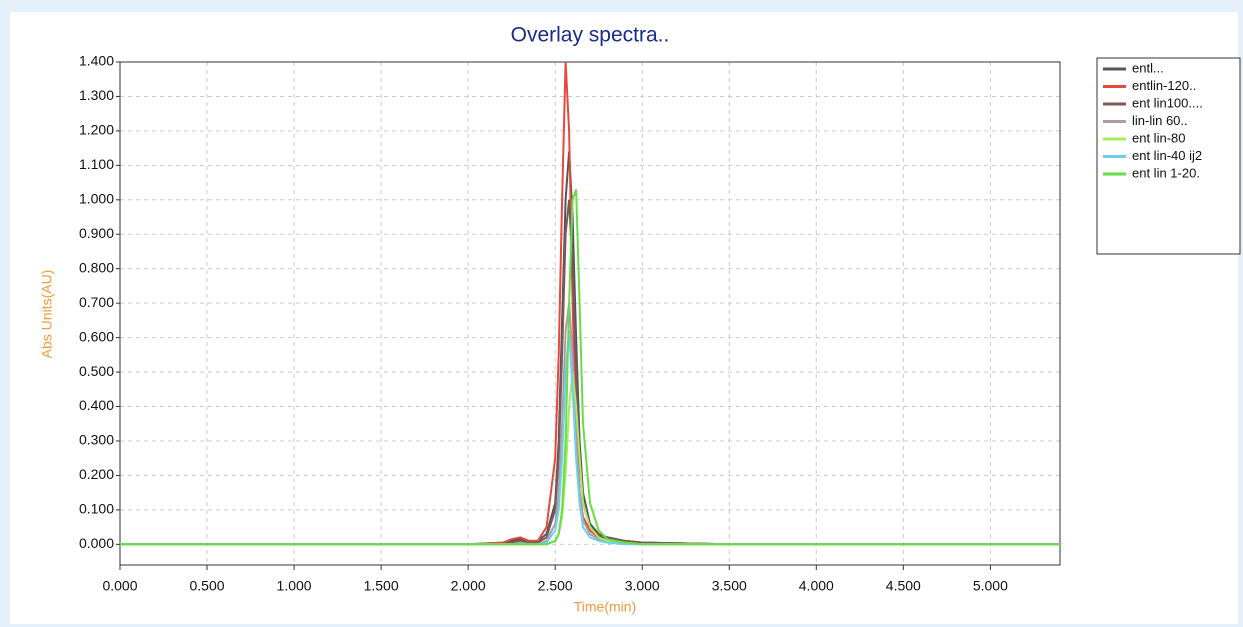 The width and height of the screenshot is (1243, 627). Describe the element at coordinates (96, 336) in the screenshot. I see `y-tick-label: 0.600` at that location.